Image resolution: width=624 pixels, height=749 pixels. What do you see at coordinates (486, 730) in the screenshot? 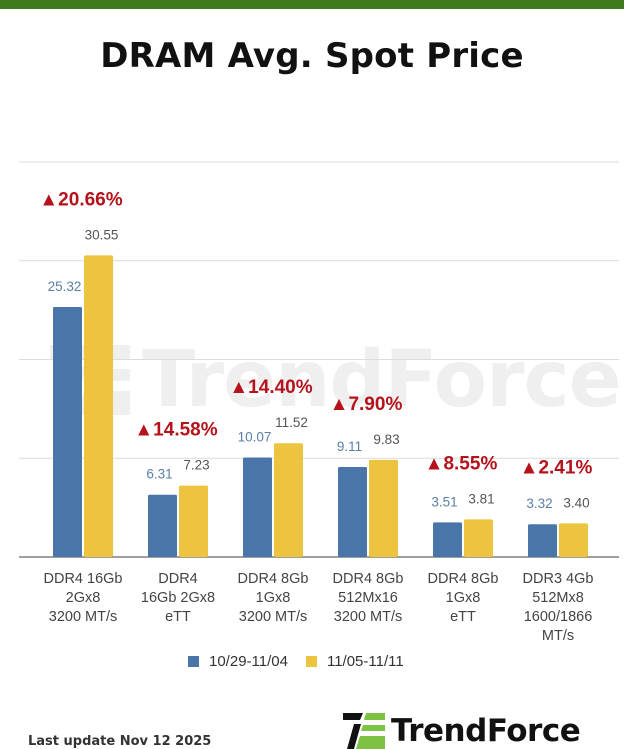
I see `logo-text: TrendForce` at bounding box center [486, 730].